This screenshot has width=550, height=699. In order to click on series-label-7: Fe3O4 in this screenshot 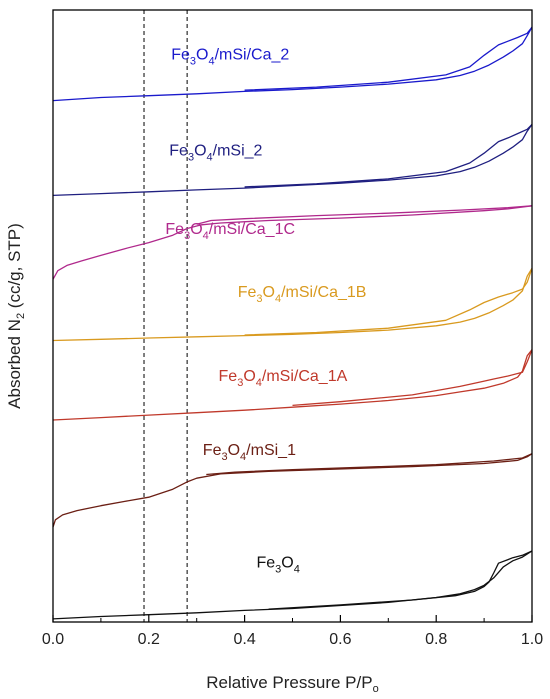, I will do `click(277, 565)`.